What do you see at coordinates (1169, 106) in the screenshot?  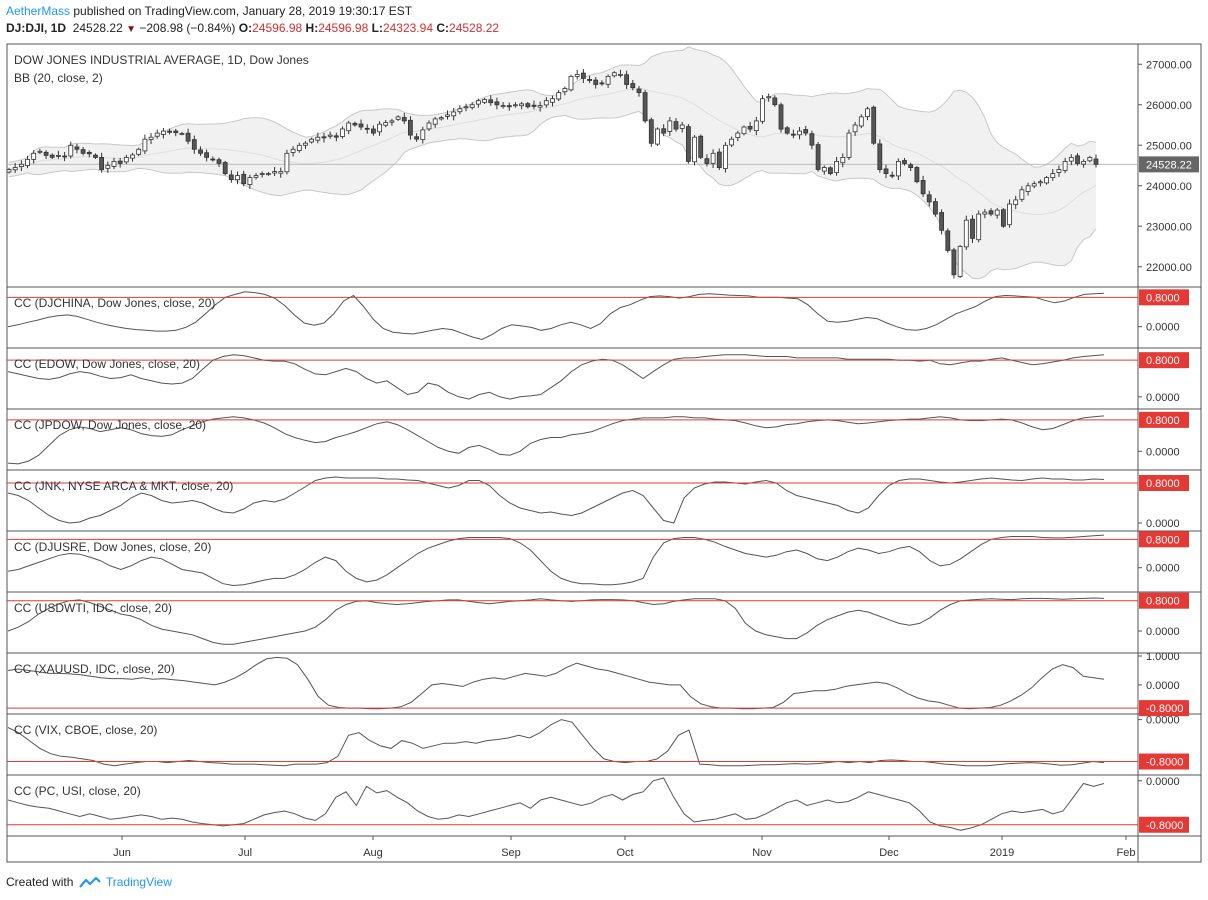 I see `price-tick-label: 26000.00` at bounding box center [1169, 106].